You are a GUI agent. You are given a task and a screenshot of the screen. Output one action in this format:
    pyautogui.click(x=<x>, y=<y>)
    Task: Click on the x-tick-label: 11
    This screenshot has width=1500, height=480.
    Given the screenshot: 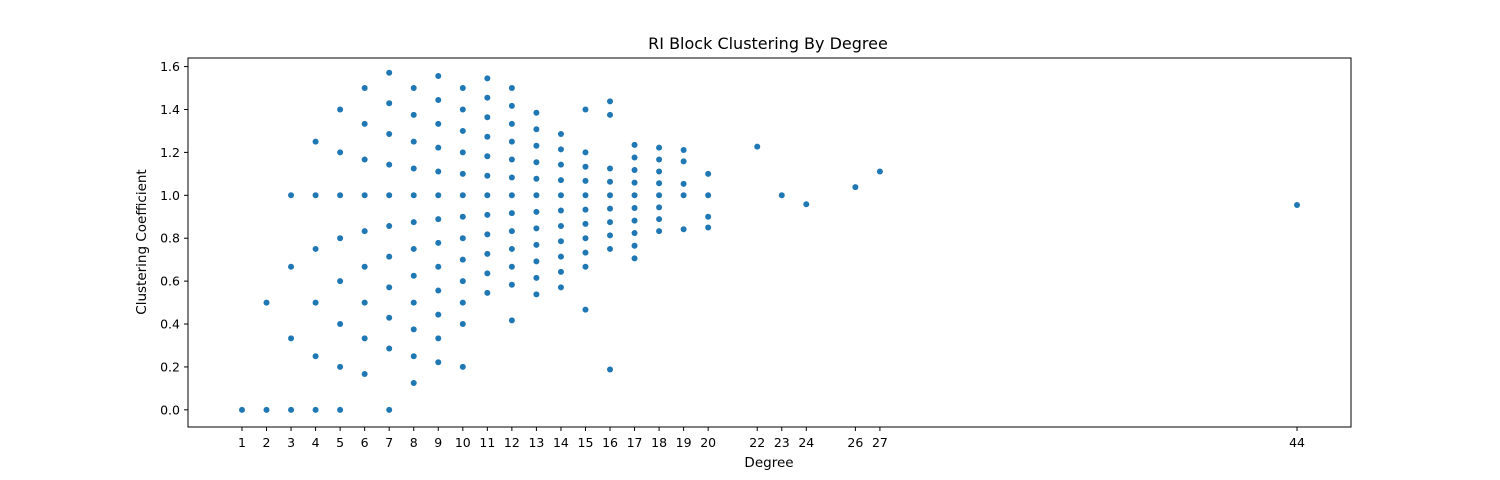 What is the action you would take?
    pyautogui.click(x=487, y=442)
    